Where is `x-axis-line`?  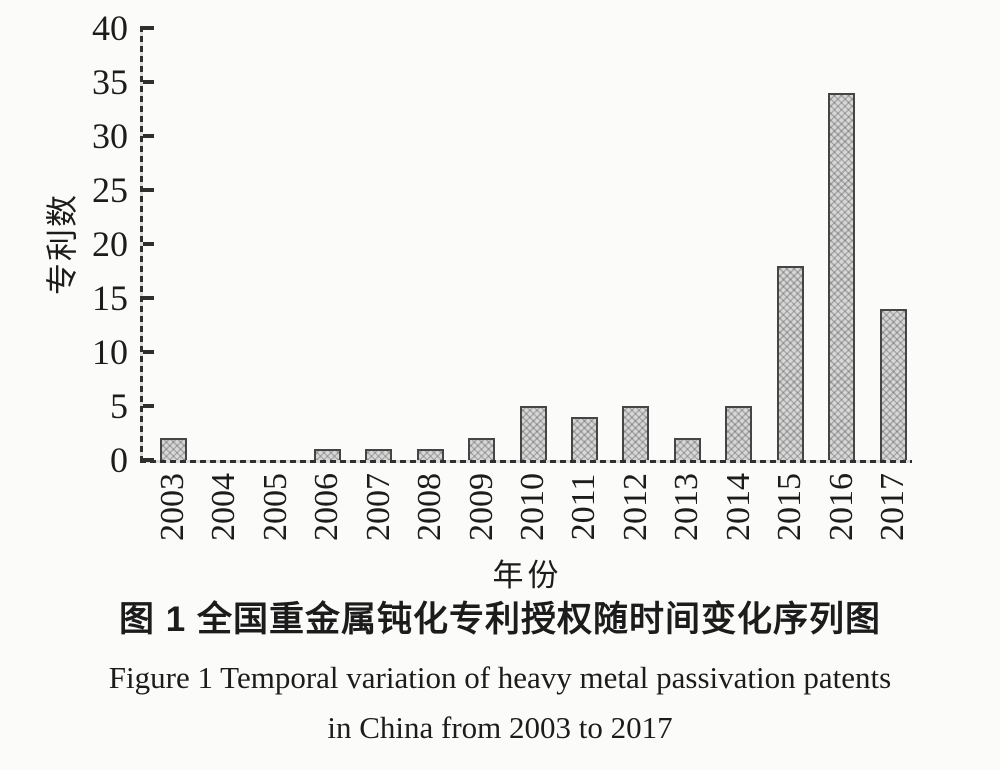 x-axis-line is located at coordinates (526, 461).